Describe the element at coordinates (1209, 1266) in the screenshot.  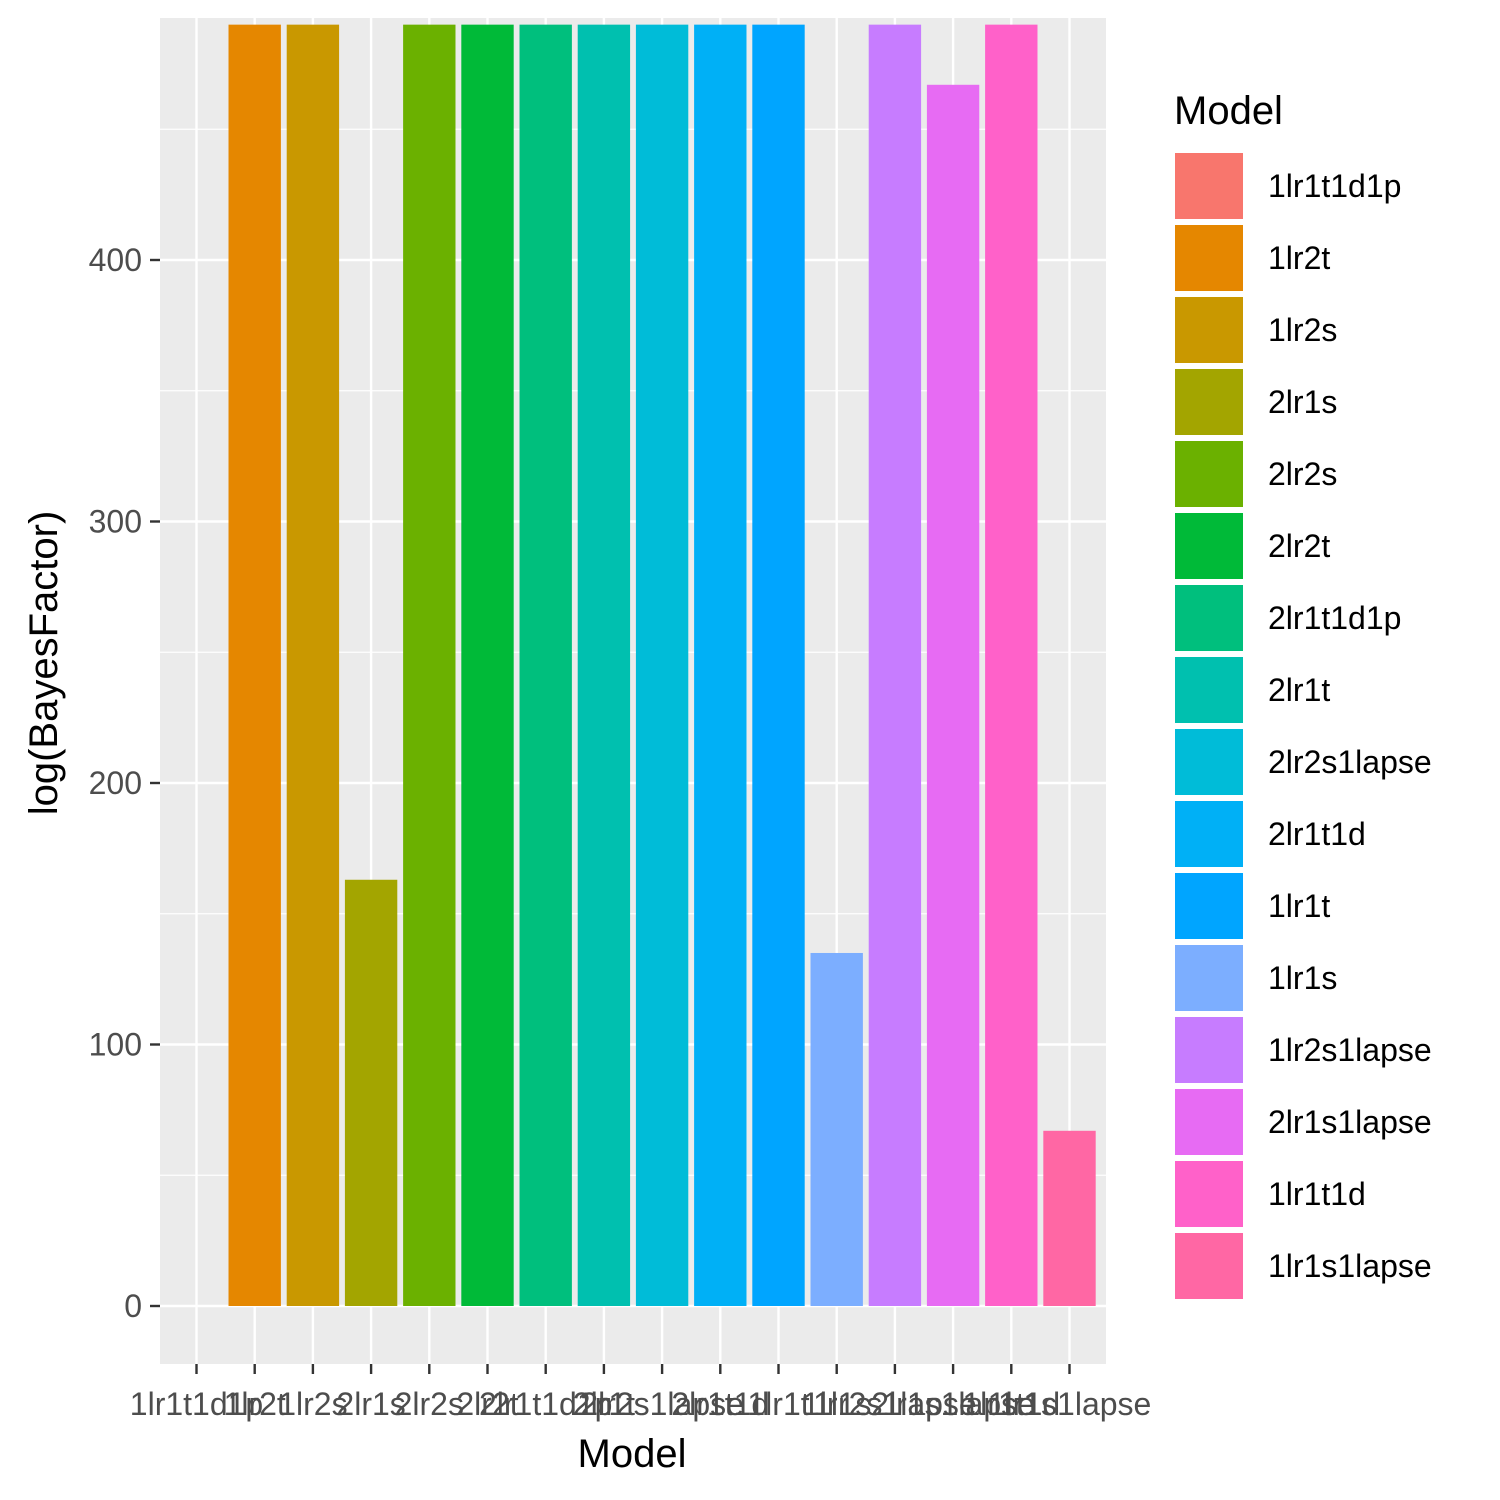
I see `legend-key-1lr1s1lapse` at that location.